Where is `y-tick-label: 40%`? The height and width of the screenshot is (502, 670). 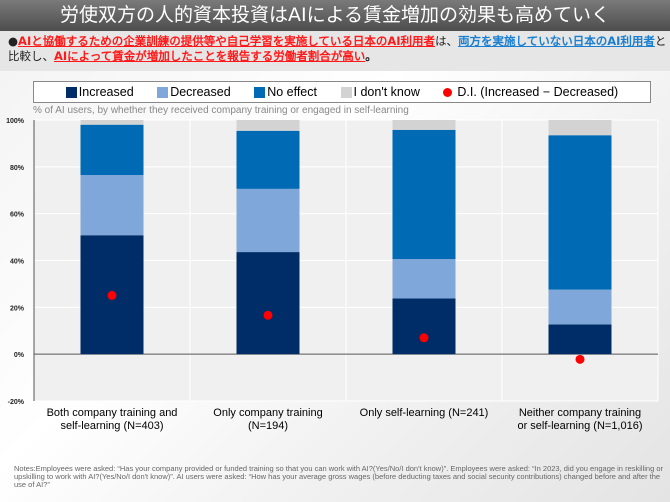
y-tick-label: 40% is located at coordinates (17, 262).